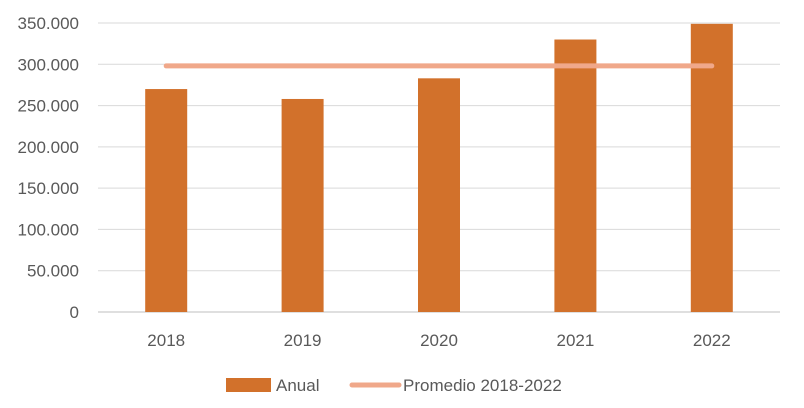 The image size is (804, 408). Describe the element at coordinates (48, 188) in the screenshot. I see `y-tick-label: 150.000` at that location.